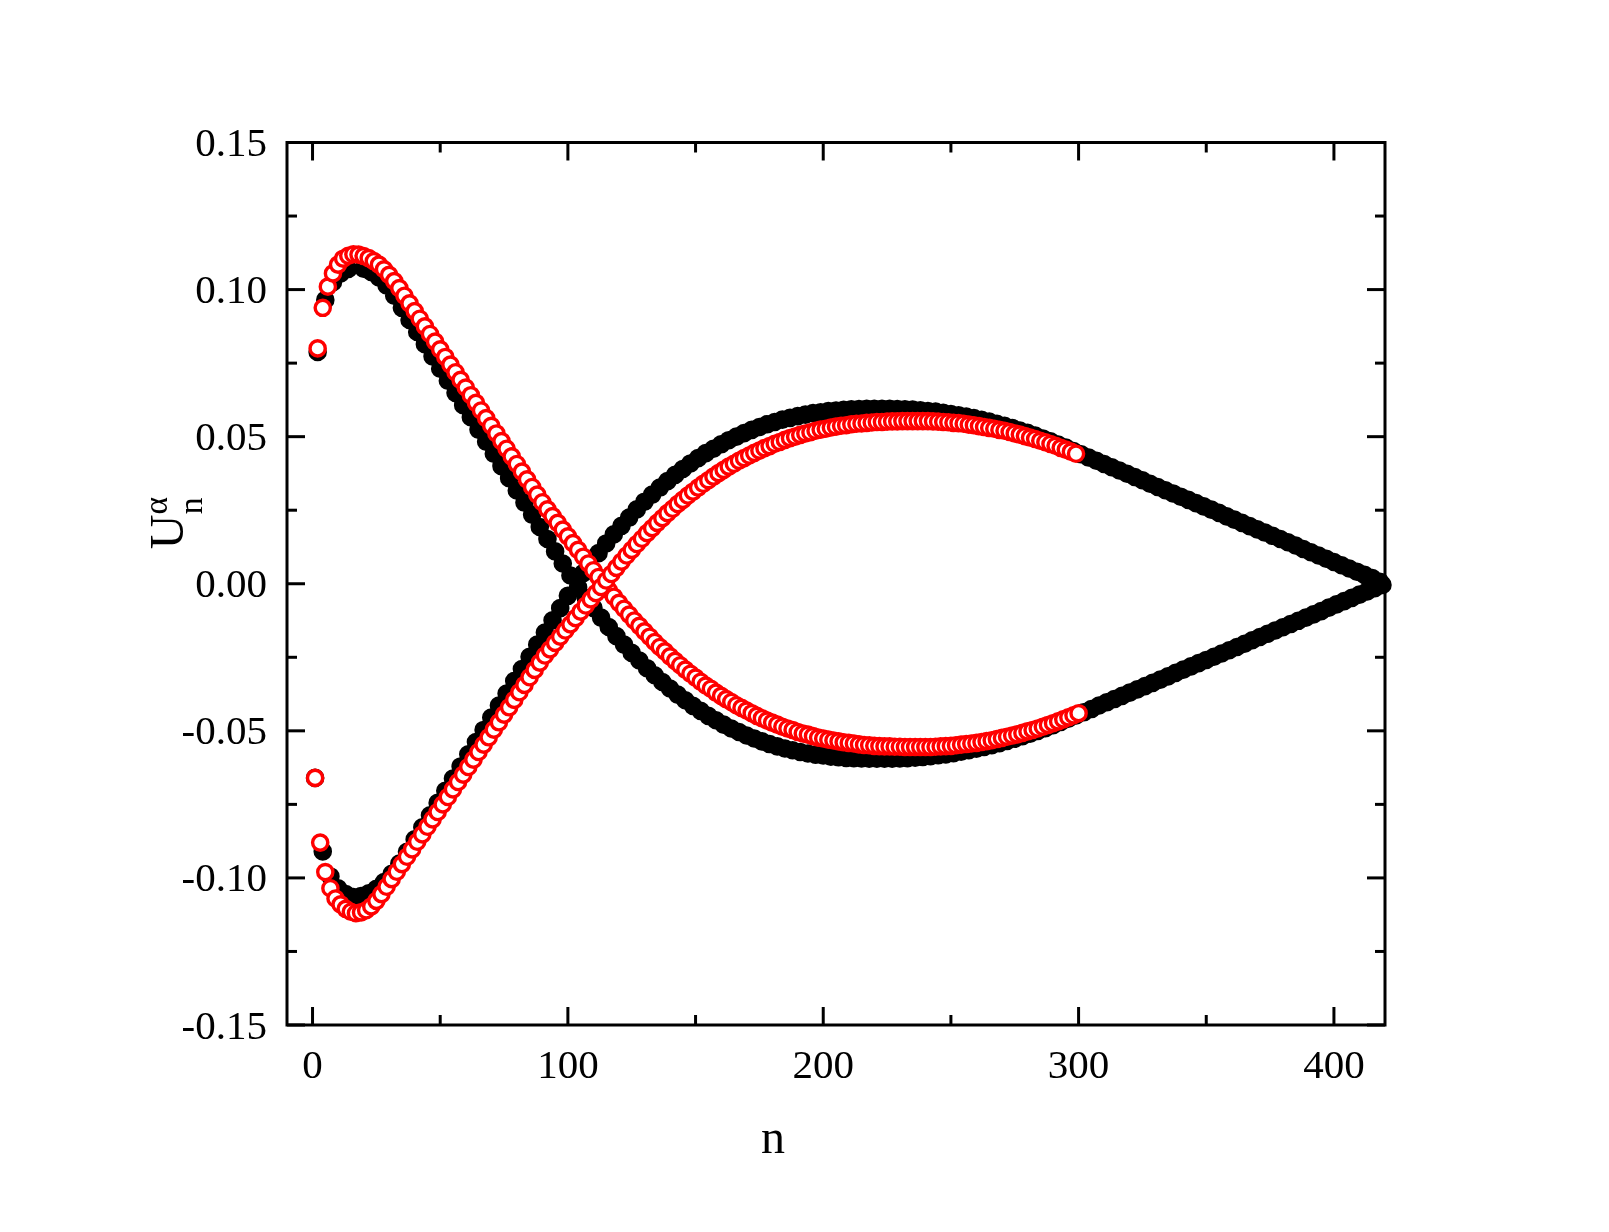 This screenshot has width=1609, height=1232. Describe the element at coordinates (231, 436) in the screenshot. I see `y-tick-label: 0.05` at that location.